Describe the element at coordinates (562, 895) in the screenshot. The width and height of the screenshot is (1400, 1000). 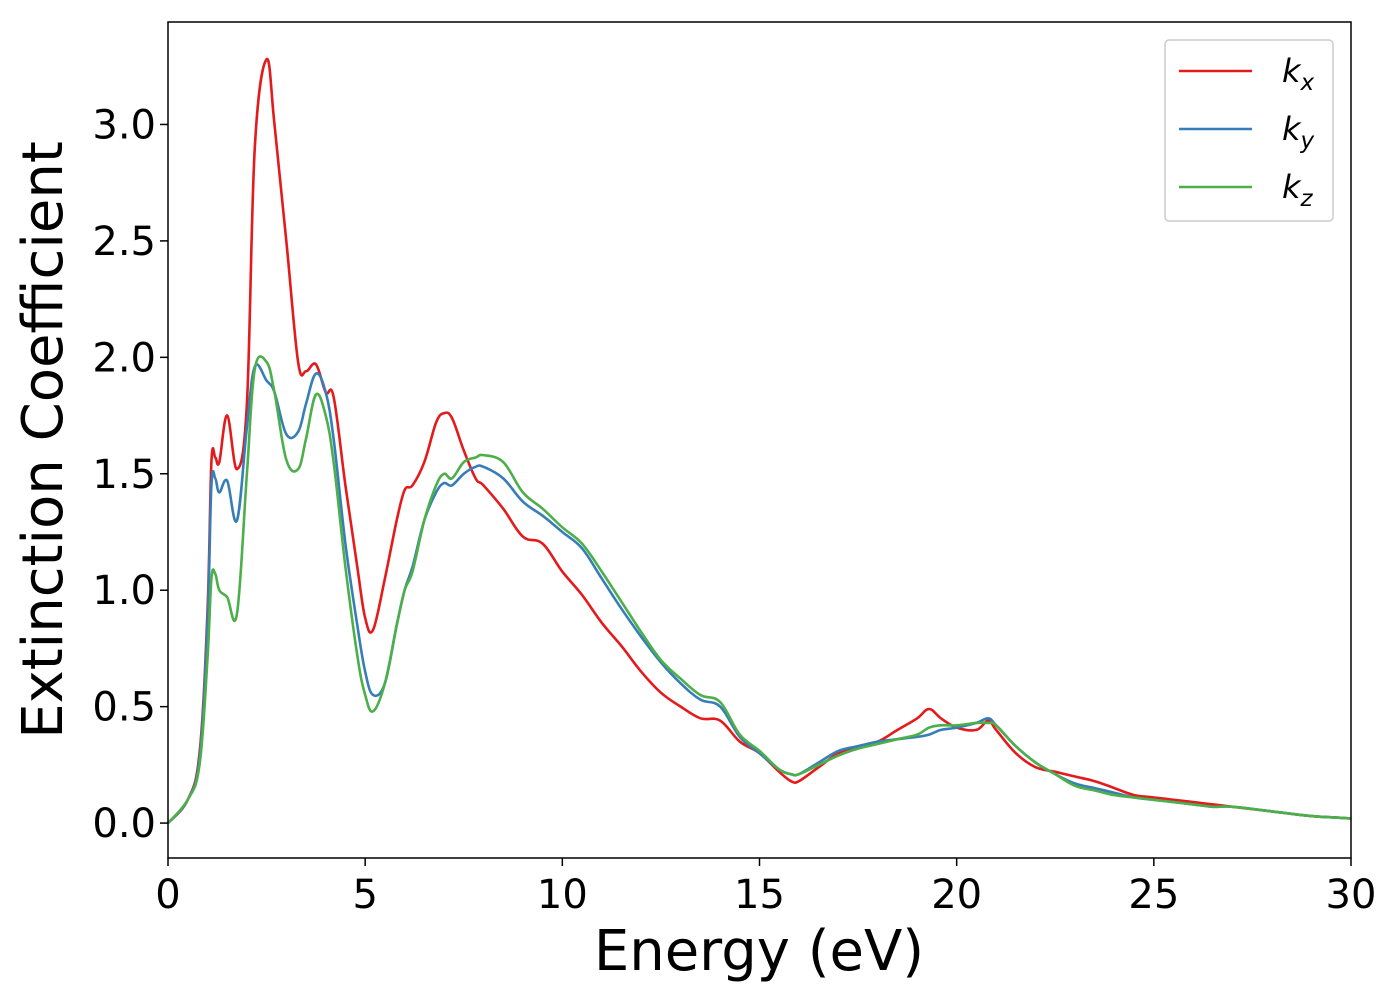
I see `x-tick-label: 10` at that location.